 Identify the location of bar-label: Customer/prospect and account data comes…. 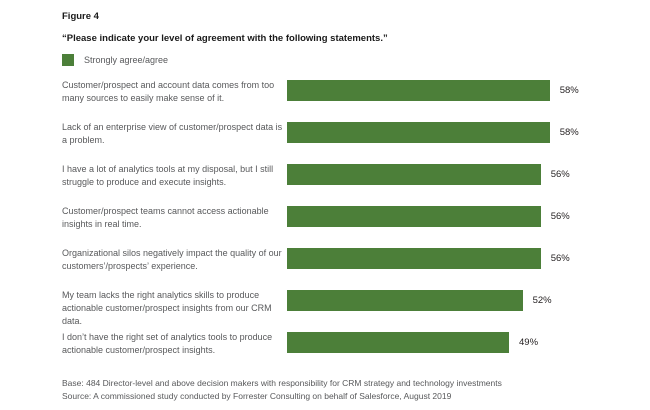
(168, 91).